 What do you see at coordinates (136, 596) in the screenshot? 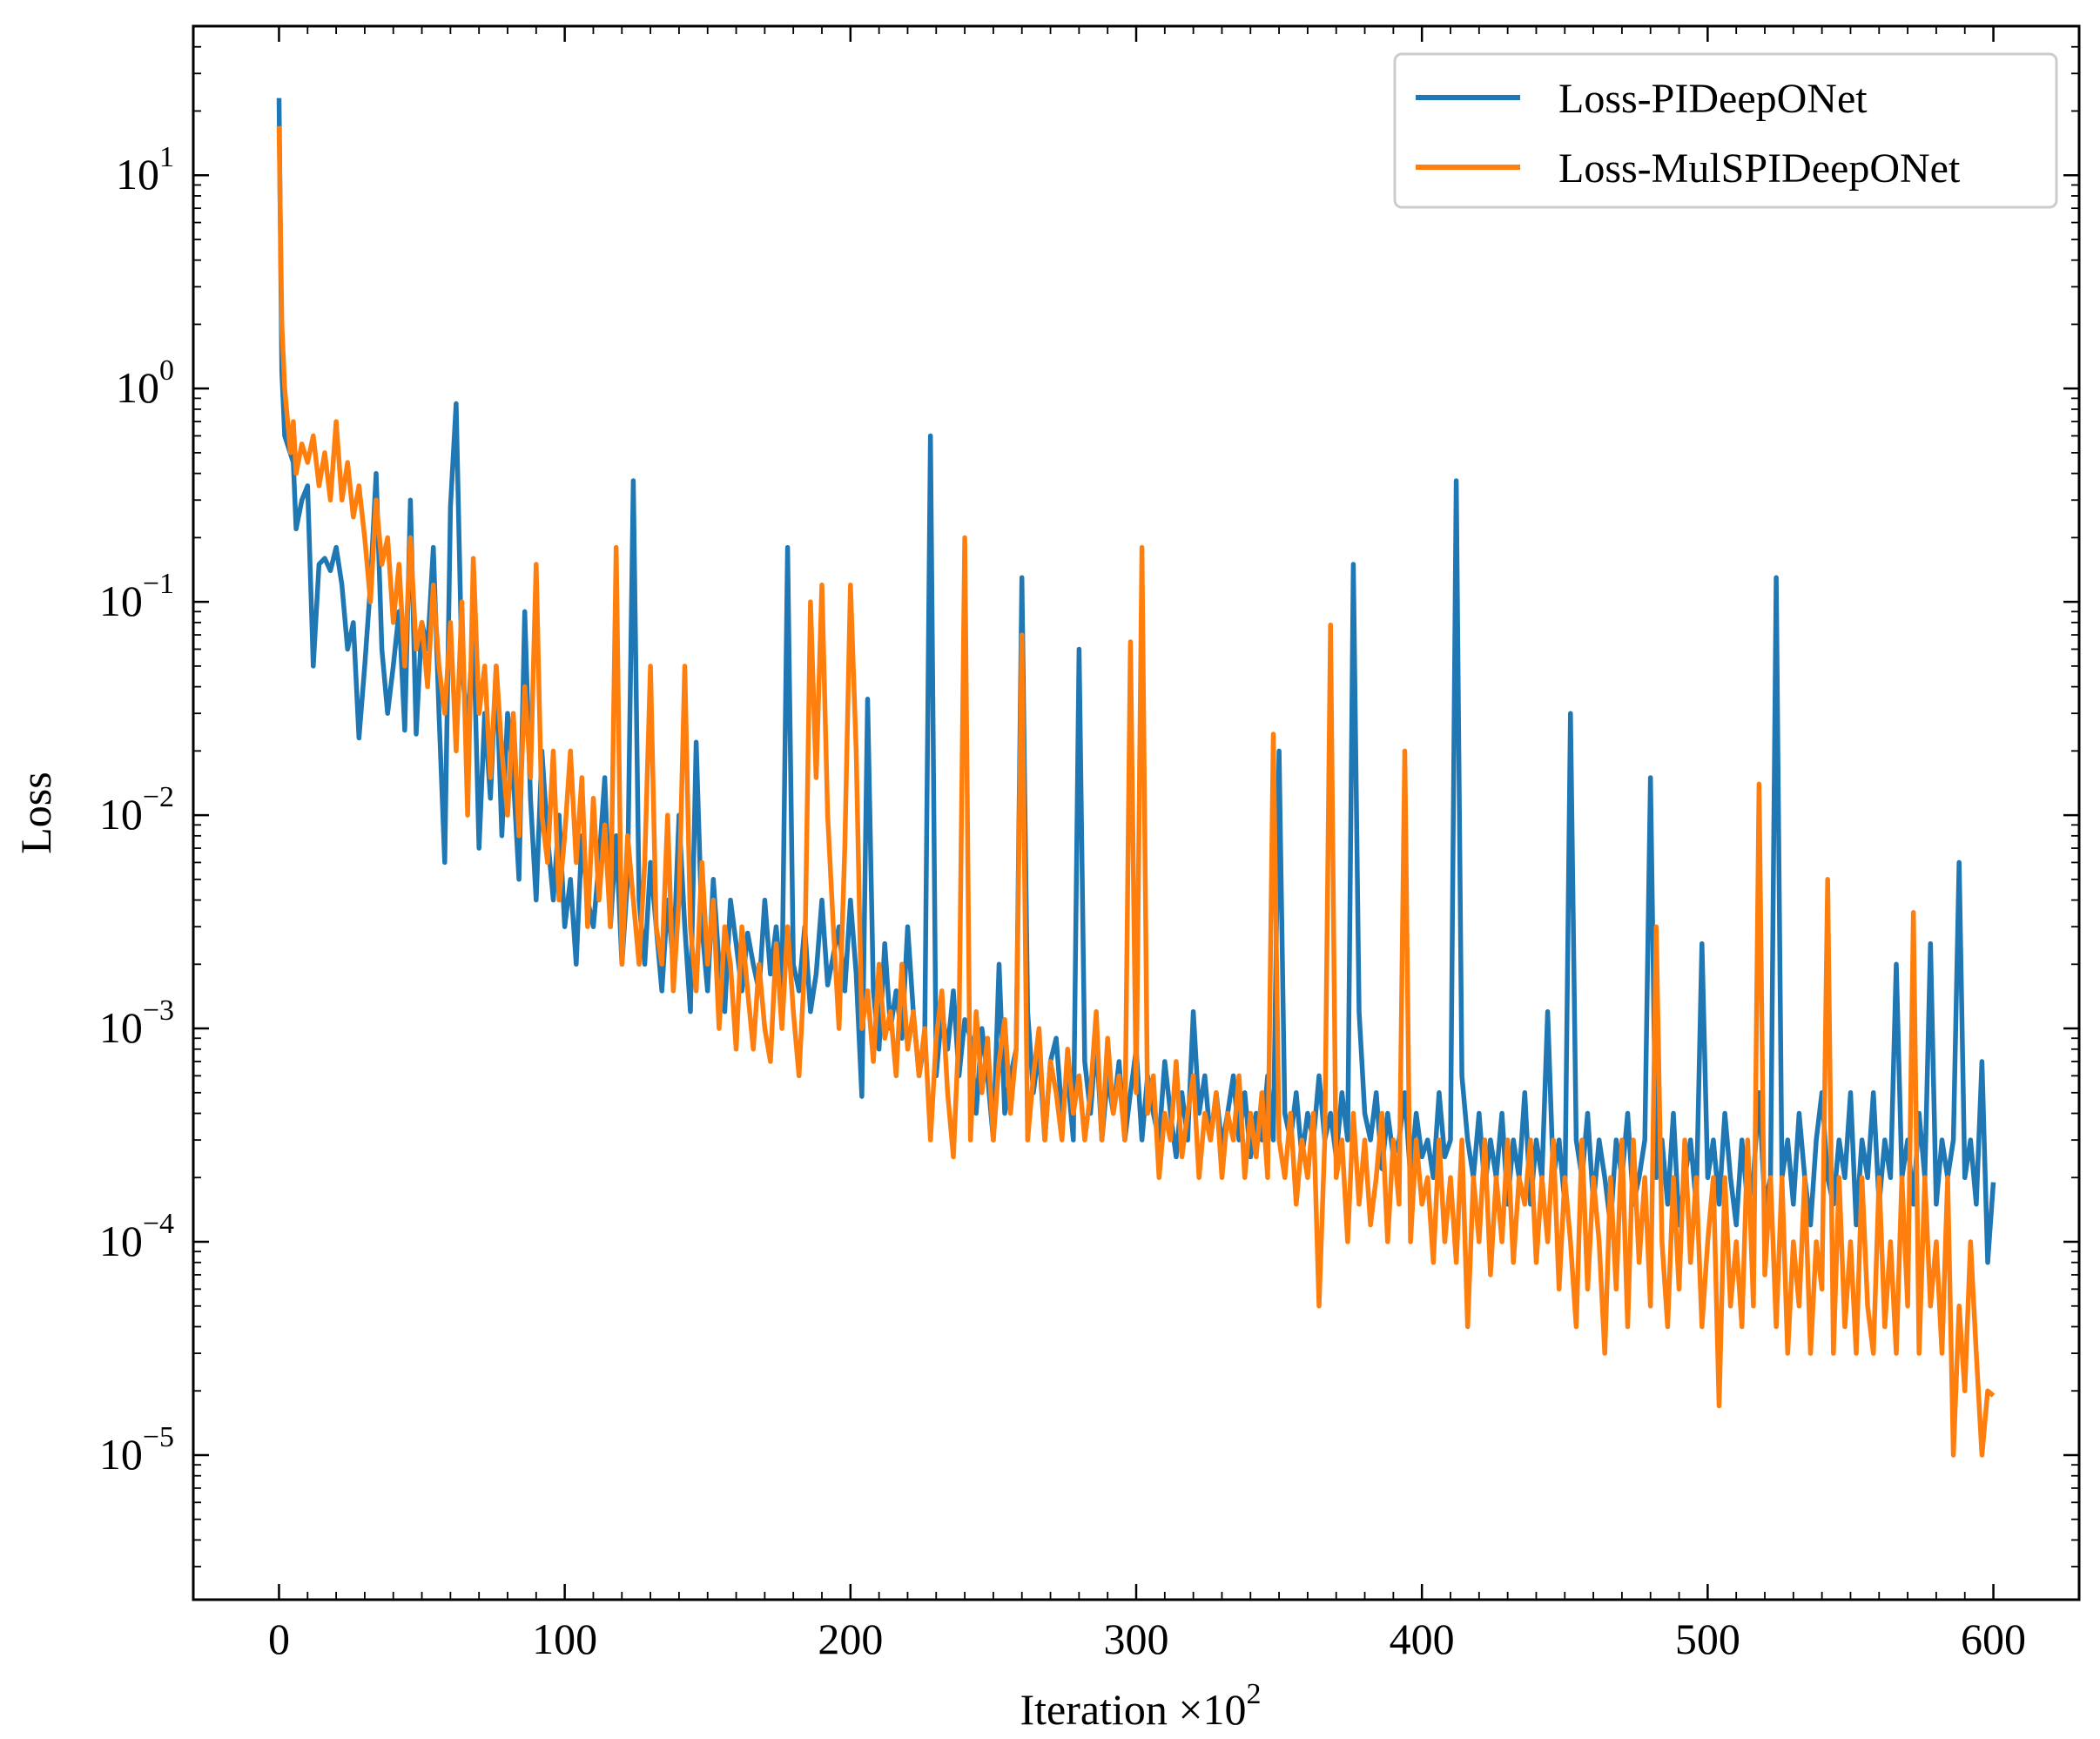
I see `y-tick-label: 10⁻¹` at bounding box center [136, 596].